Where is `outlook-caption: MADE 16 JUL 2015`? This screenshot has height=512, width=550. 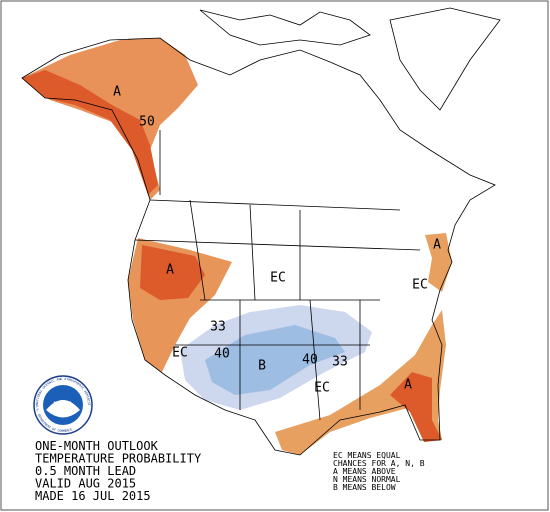
outlook-caption: MADE 16 JUL 2015 is located at coordinates (93, 496).